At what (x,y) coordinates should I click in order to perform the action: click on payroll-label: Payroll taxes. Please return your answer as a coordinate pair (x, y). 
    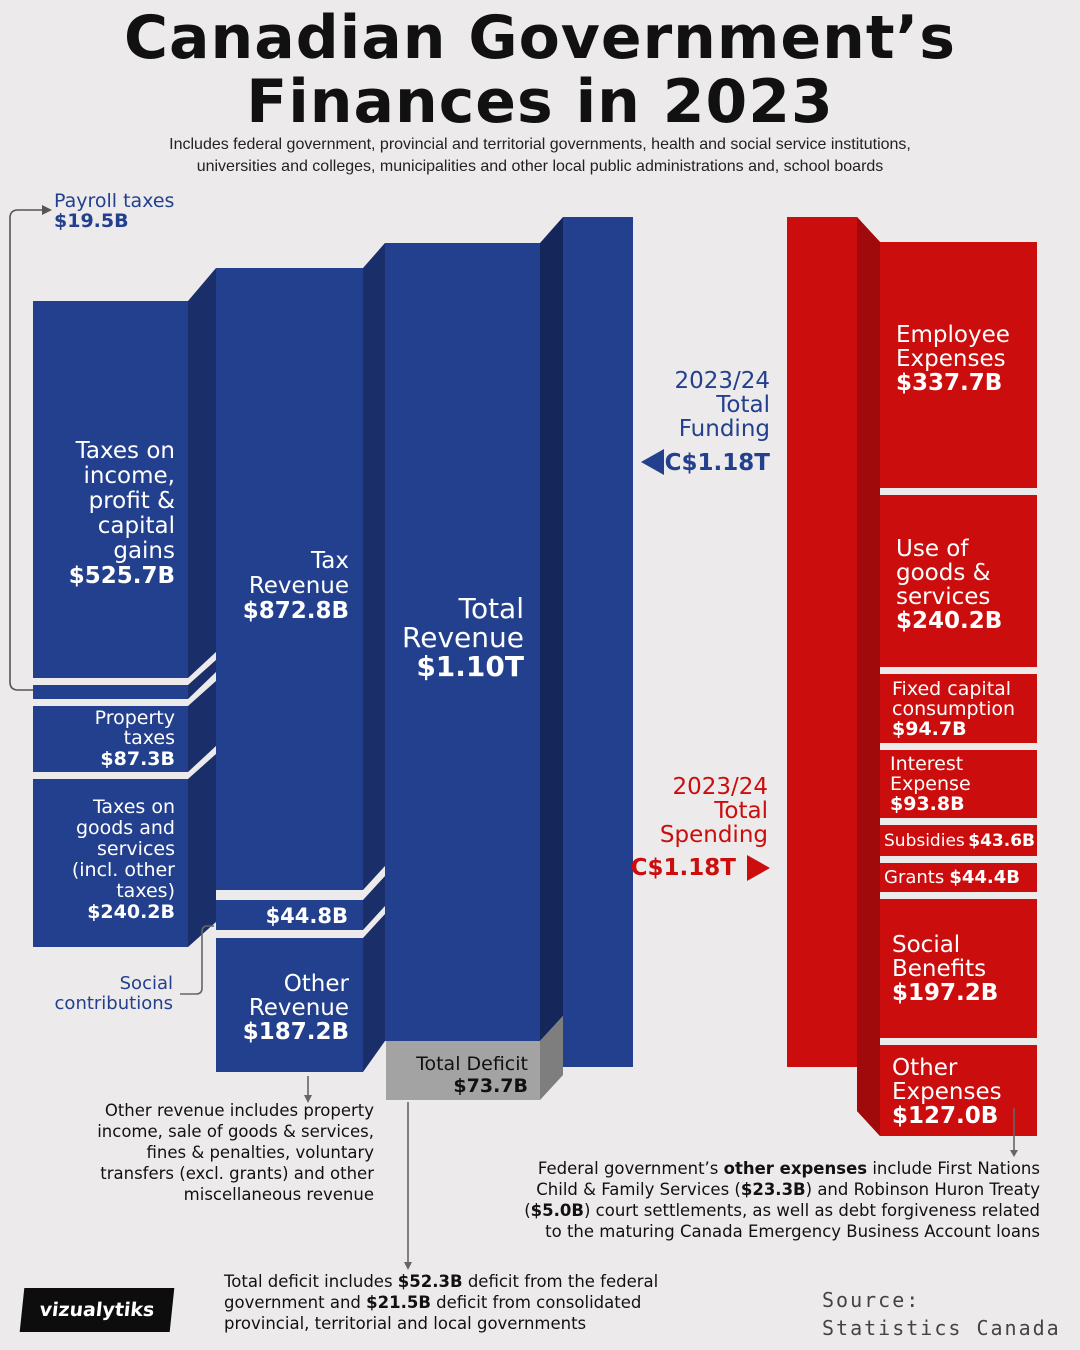
    Looking at the image, I should click on (114, 201).